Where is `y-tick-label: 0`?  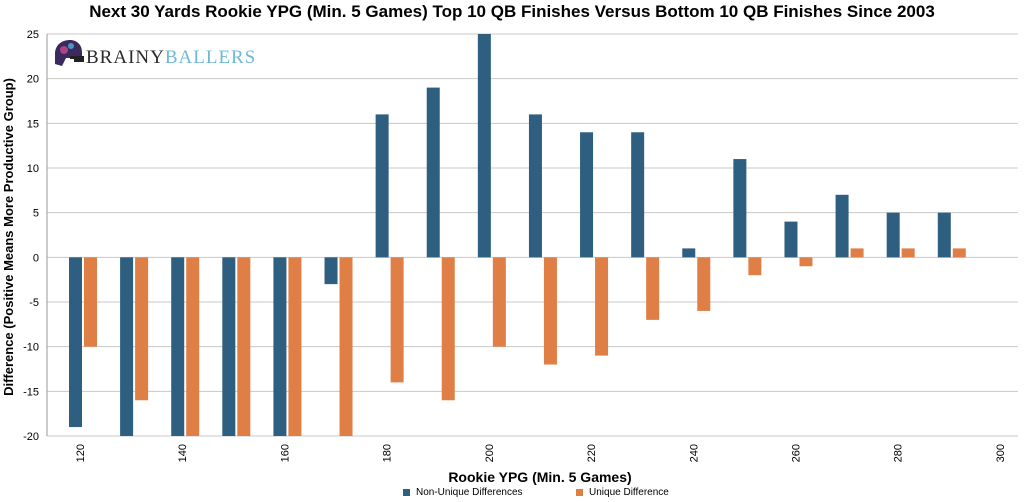 y-tick-label: 0 is located at coordinates (36, 258).